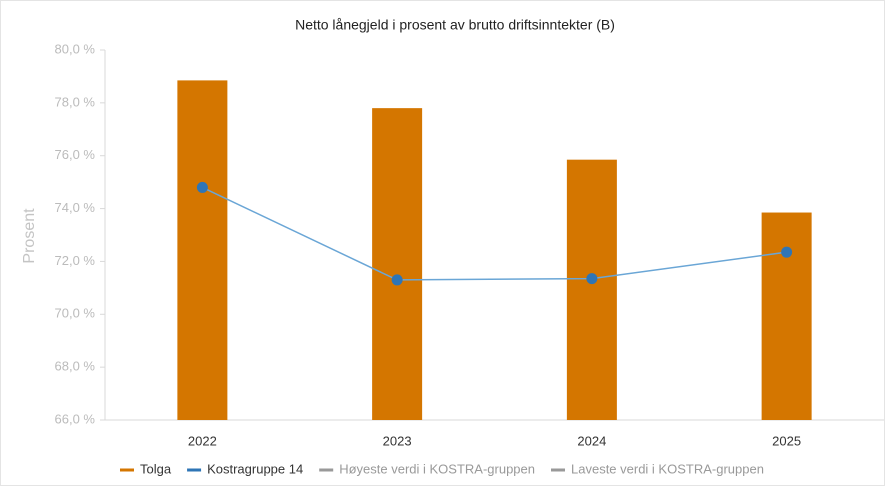 The height and width of the screenshot is (491, 885). I want to click on legend-label: Høyeste verdi i KOSTRA-gruppen, so click(437, 468).